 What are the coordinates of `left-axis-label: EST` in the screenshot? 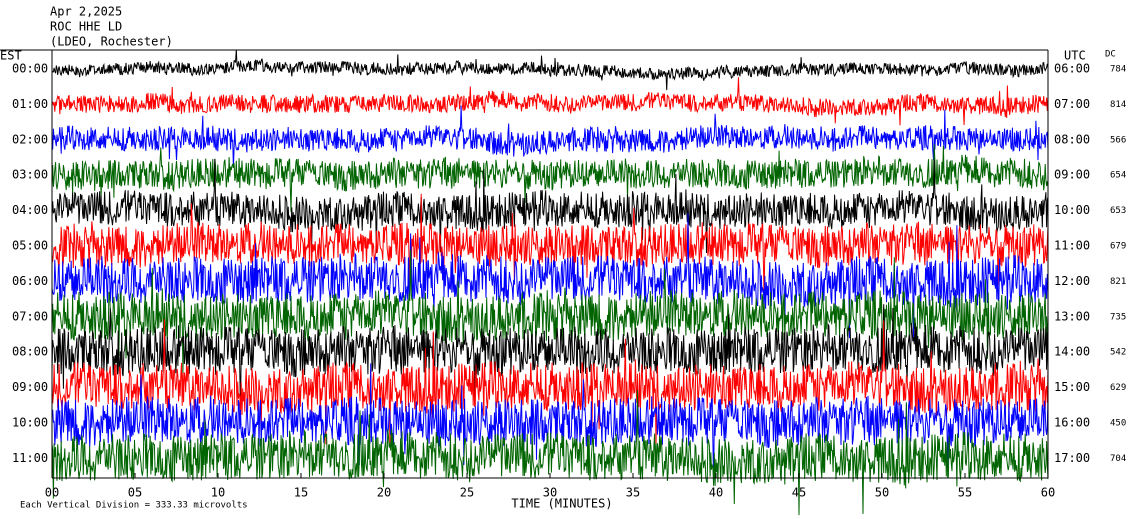 It's located at (11, 56).